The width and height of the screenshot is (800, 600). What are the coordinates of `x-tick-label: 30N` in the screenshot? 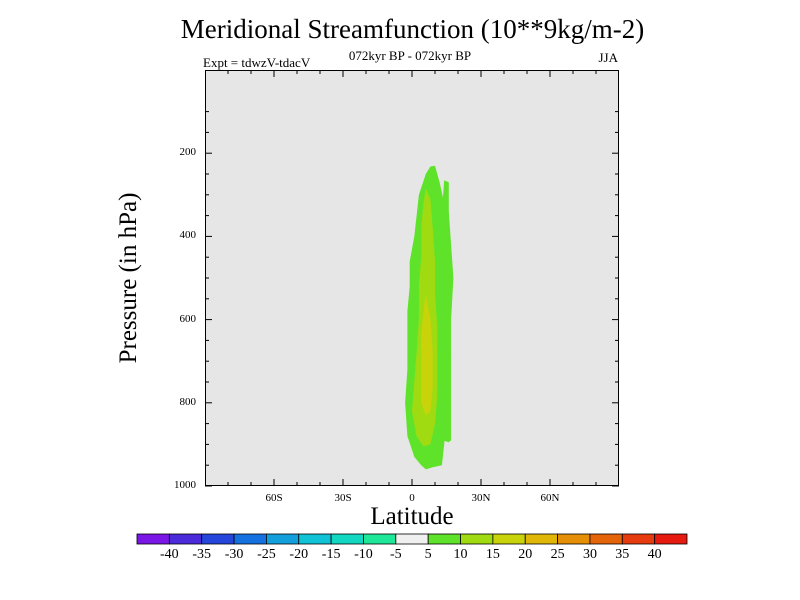 It's located at (481, 498).